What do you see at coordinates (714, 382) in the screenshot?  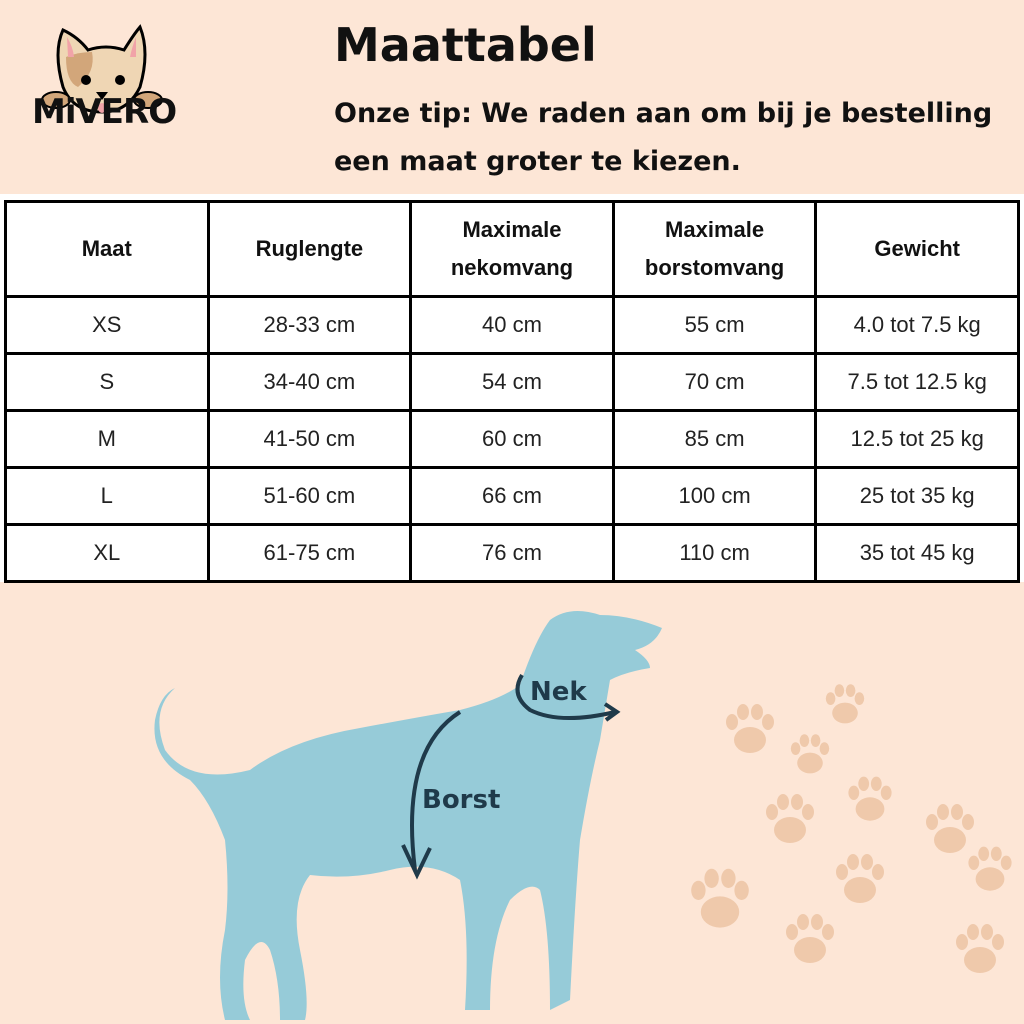 I see `table-cell: 70 cm` at bounding box center [714, 382].